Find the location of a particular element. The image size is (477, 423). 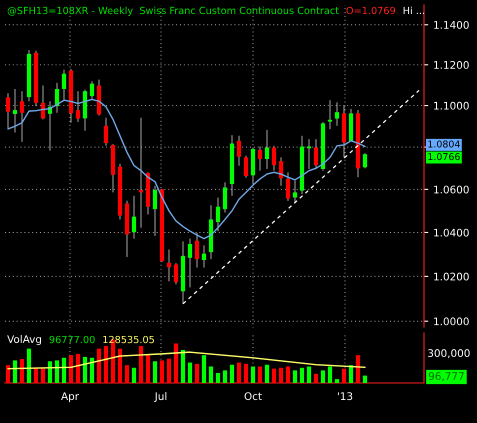

y-tick-label: 1.0600 is located at coordinates (451, 190).